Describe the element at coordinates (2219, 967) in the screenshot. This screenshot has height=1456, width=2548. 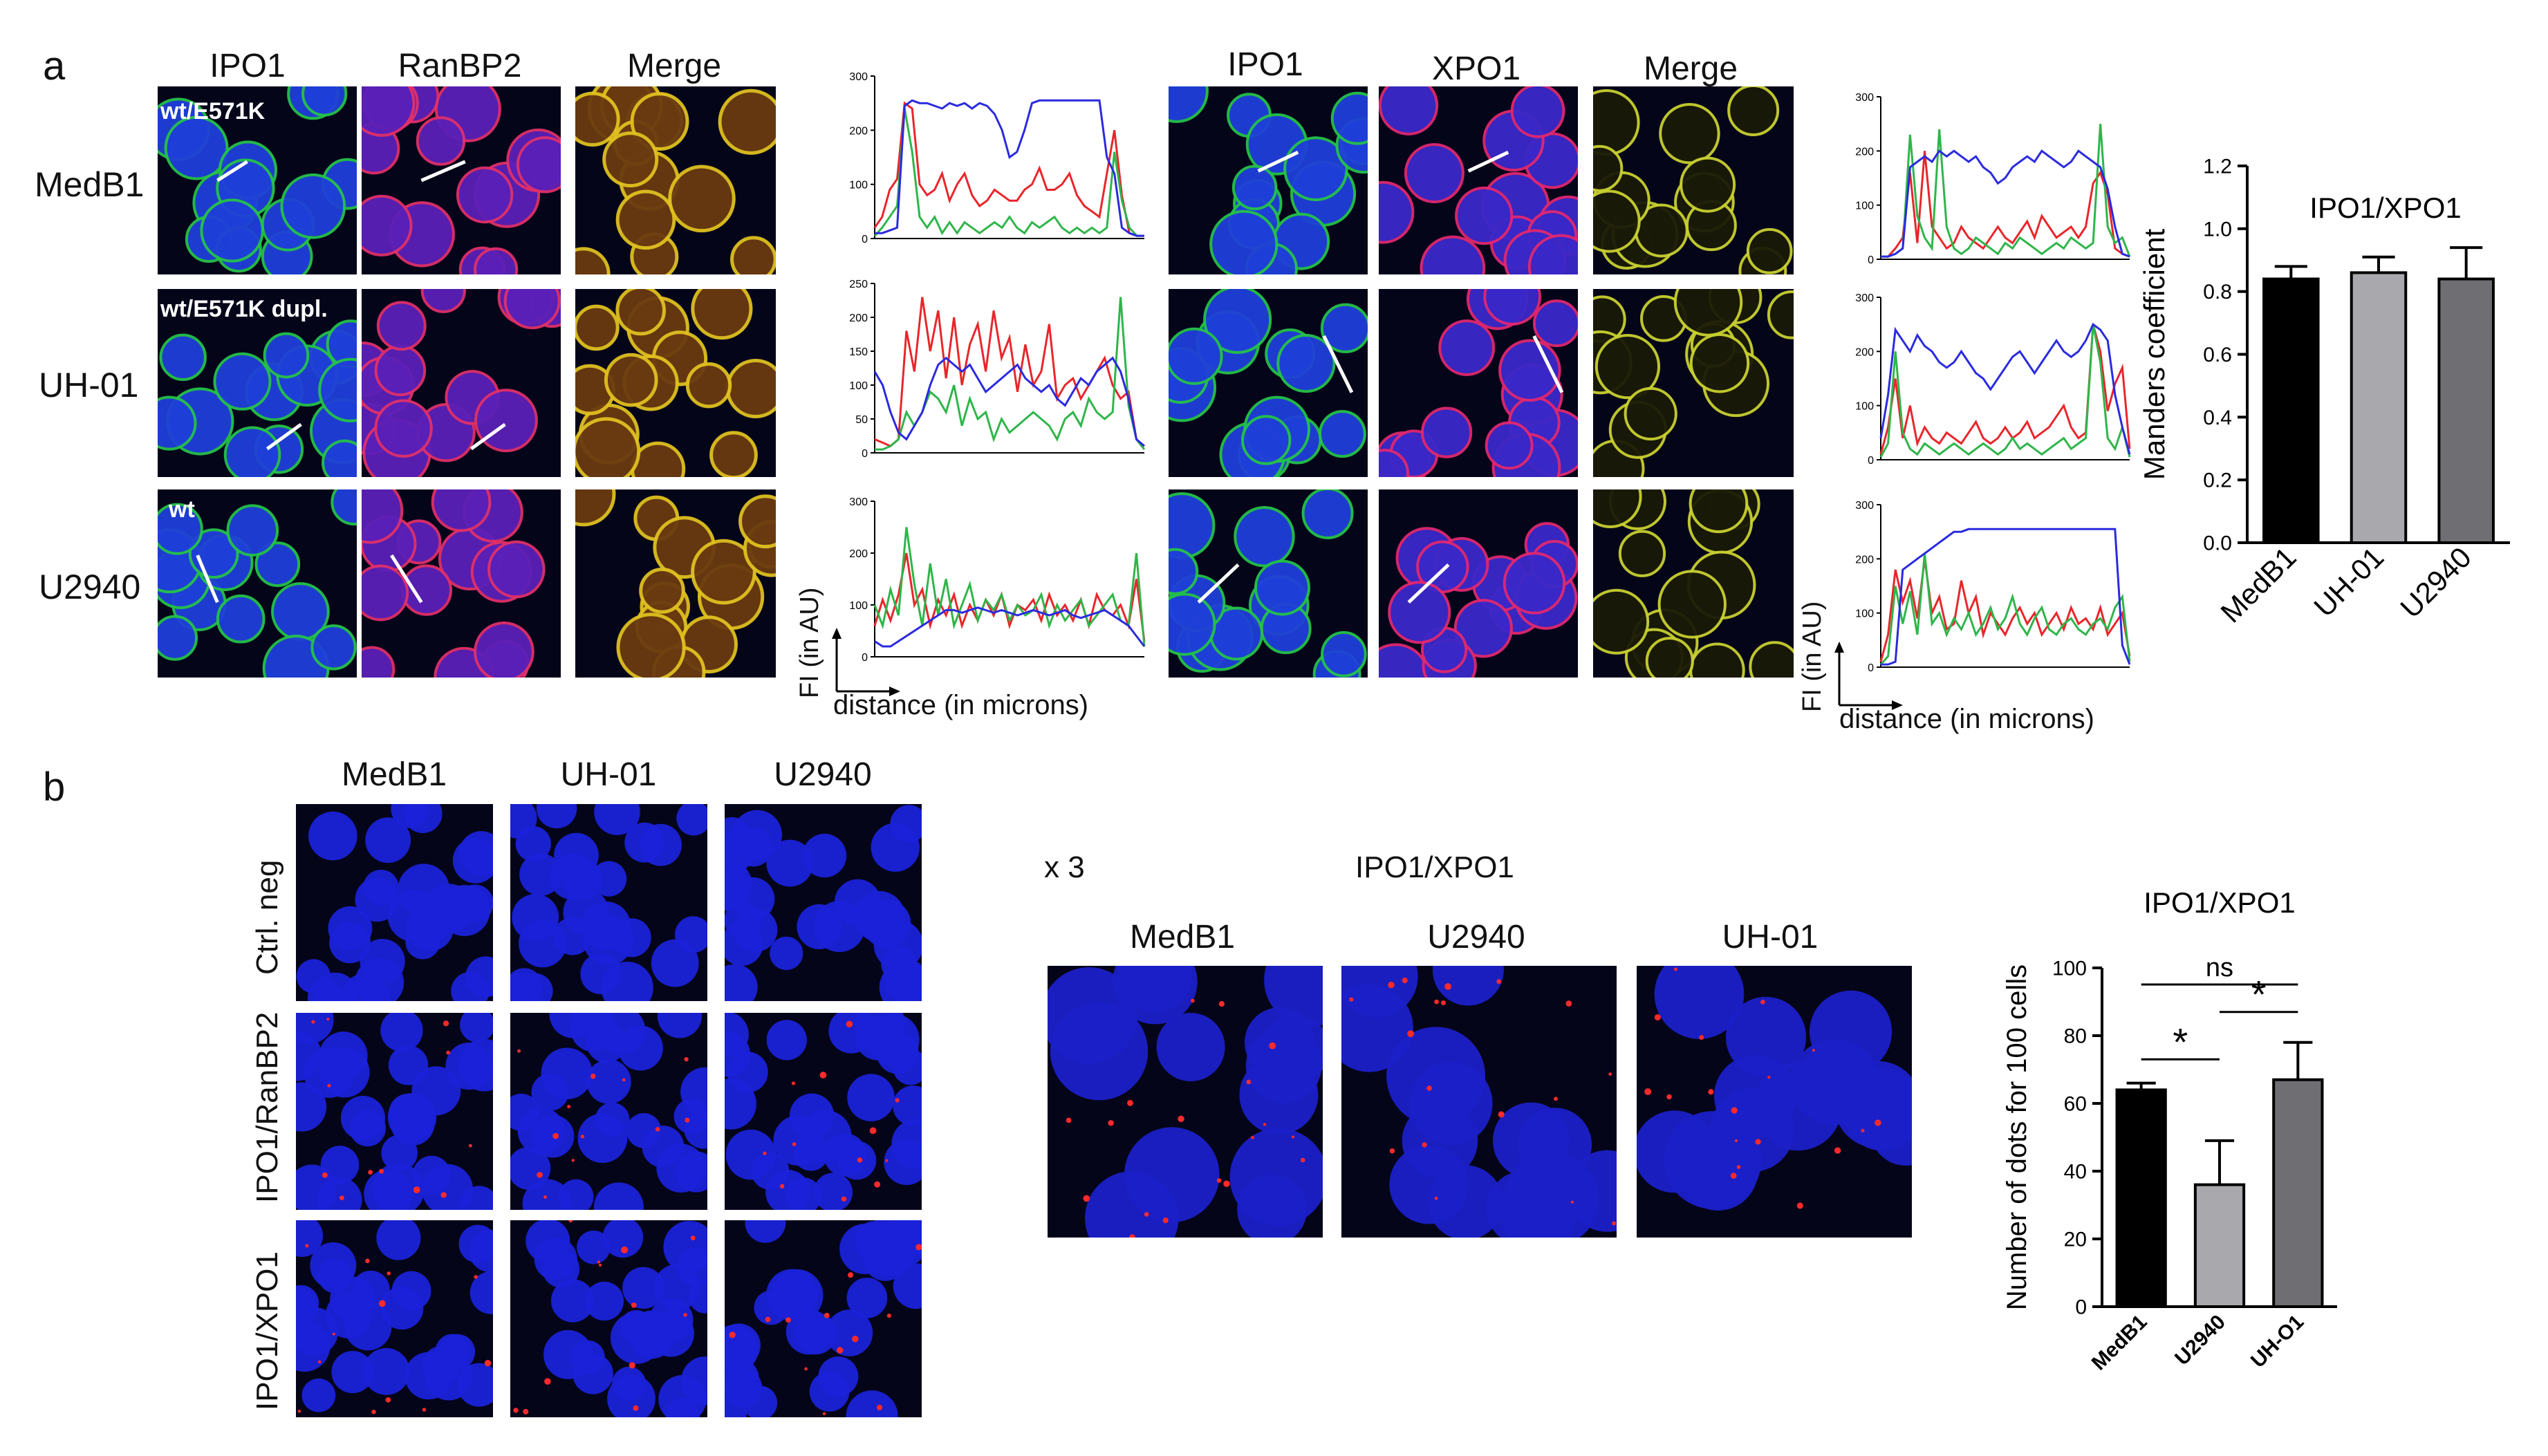
I see `significance-label: ns` at that location.